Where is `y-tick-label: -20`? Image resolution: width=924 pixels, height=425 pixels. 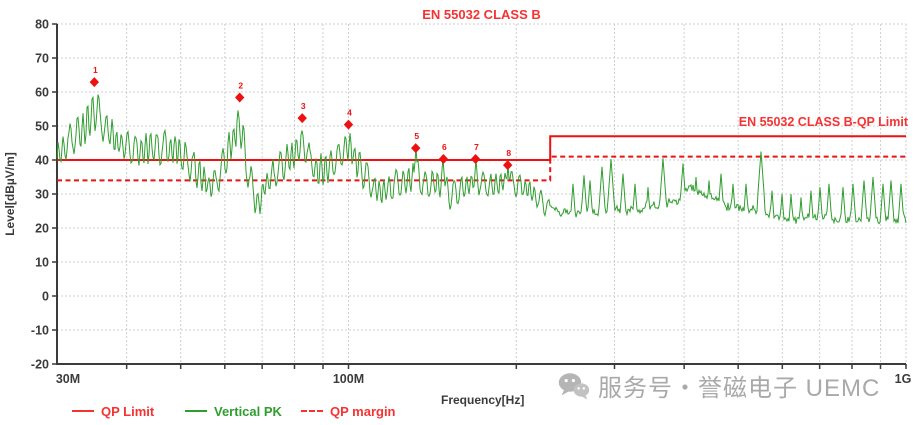
y-tick-label: -20 is located at coordinates (40, 365).